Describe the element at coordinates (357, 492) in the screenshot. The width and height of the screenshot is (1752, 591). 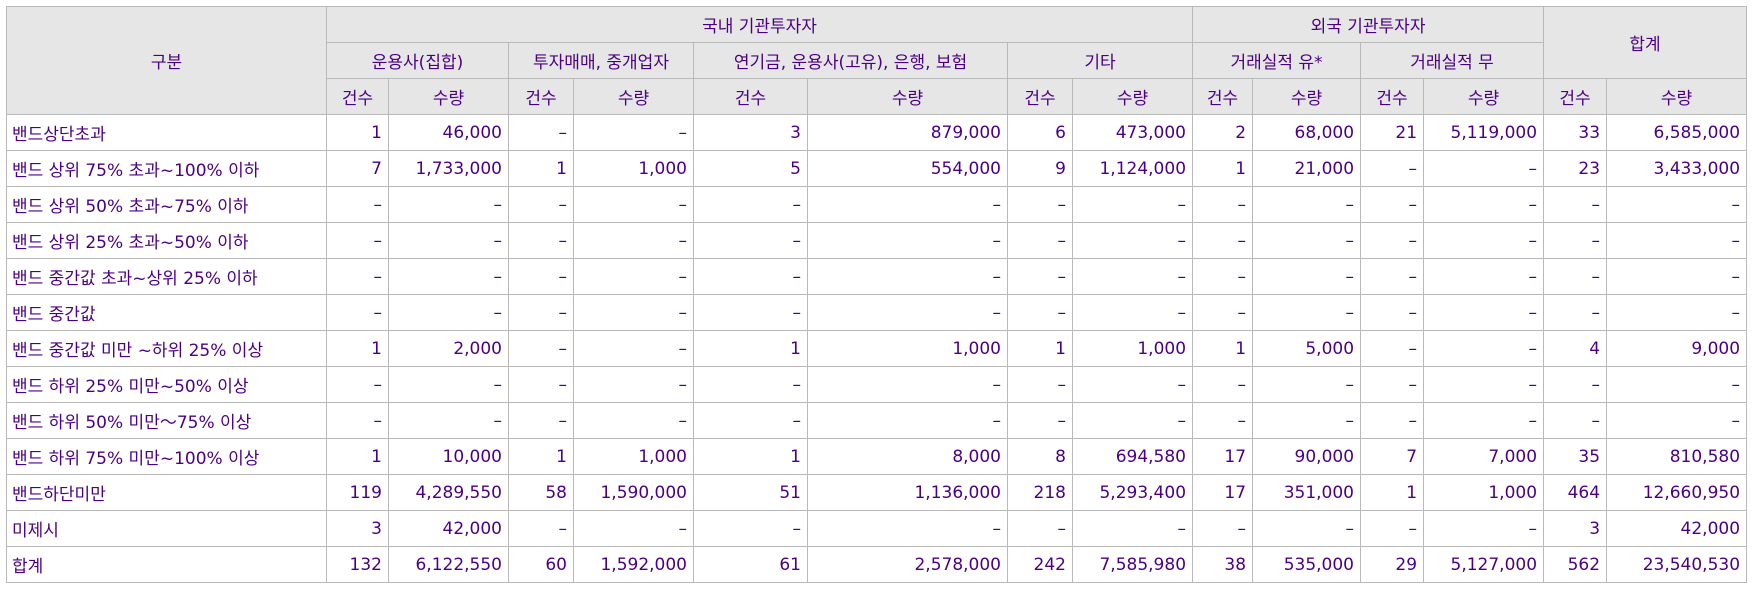
I see `count-cell: 119` at that location.